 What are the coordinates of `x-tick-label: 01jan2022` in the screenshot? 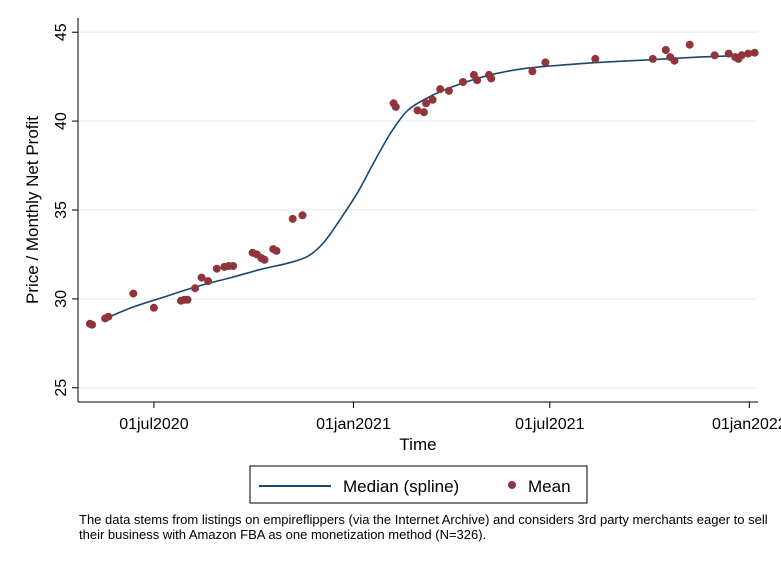 It's located at (746, 424).